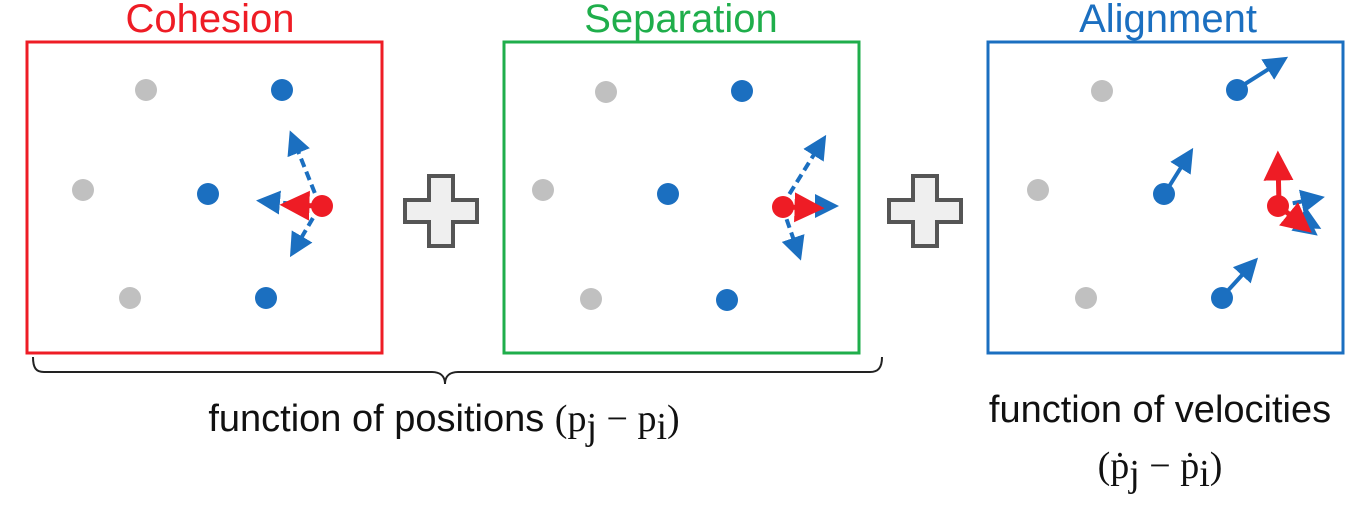  What do you see at coordinates (457, 370) in the screenshot?
I see `curly-brace` at bounding box center [457, 370].